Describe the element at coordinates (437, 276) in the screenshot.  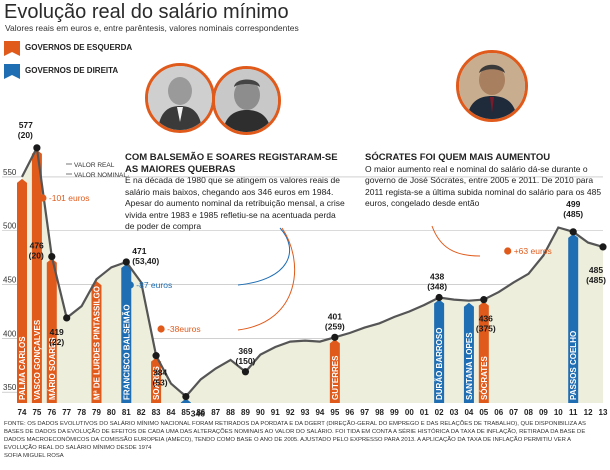
I see `real-value-label: 438` at that location.